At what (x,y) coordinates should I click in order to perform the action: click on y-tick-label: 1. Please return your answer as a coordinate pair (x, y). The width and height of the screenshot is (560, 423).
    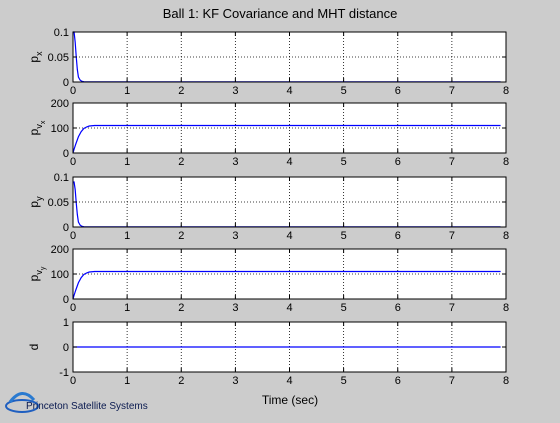
    Looking at the image, I should click on (66, 323).